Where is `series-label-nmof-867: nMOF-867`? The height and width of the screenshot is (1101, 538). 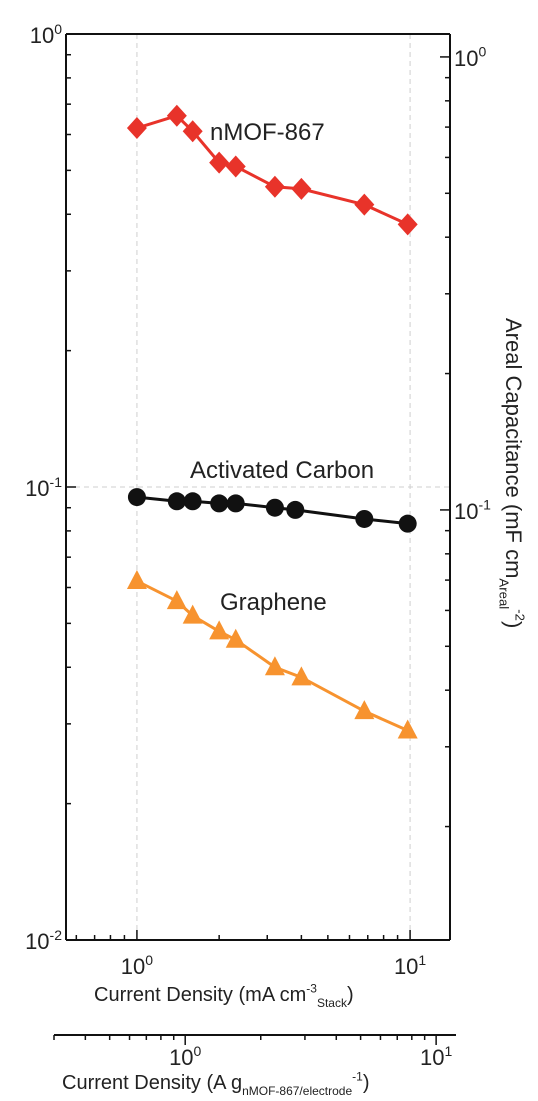 series-label-nmof-867: nMOF-867 is located at coordinates (267, 132).